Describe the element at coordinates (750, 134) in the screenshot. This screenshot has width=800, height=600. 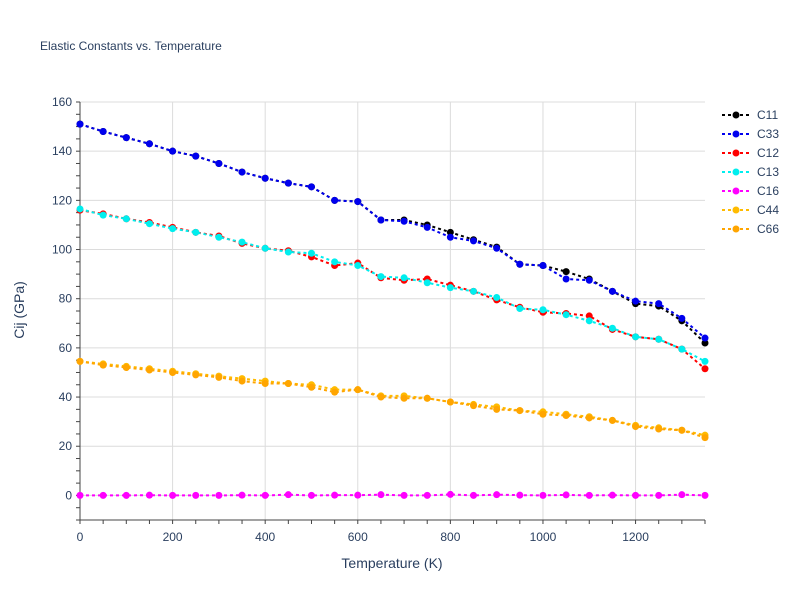
I see `legend-item-c33: C33` at that location.